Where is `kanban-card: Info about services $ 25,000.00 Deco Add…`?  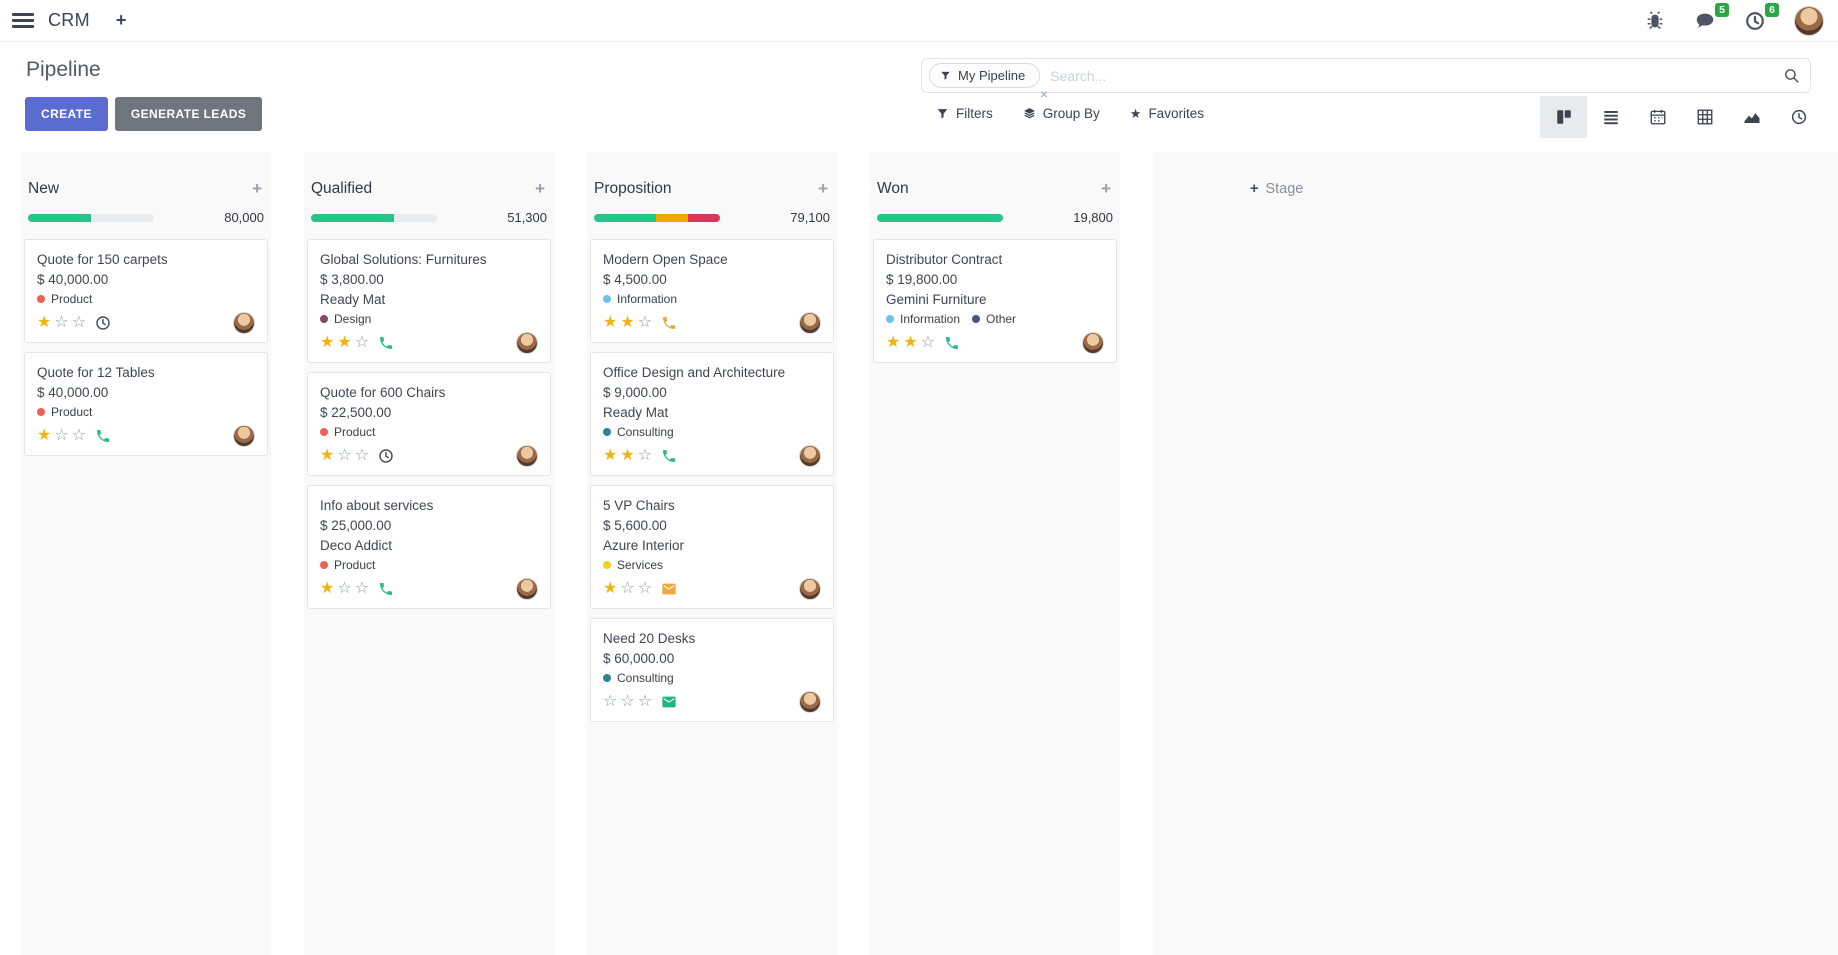 kanban-card: Info about services $ 25,000.00 Deco Add… is located at coordinates (429, 547).